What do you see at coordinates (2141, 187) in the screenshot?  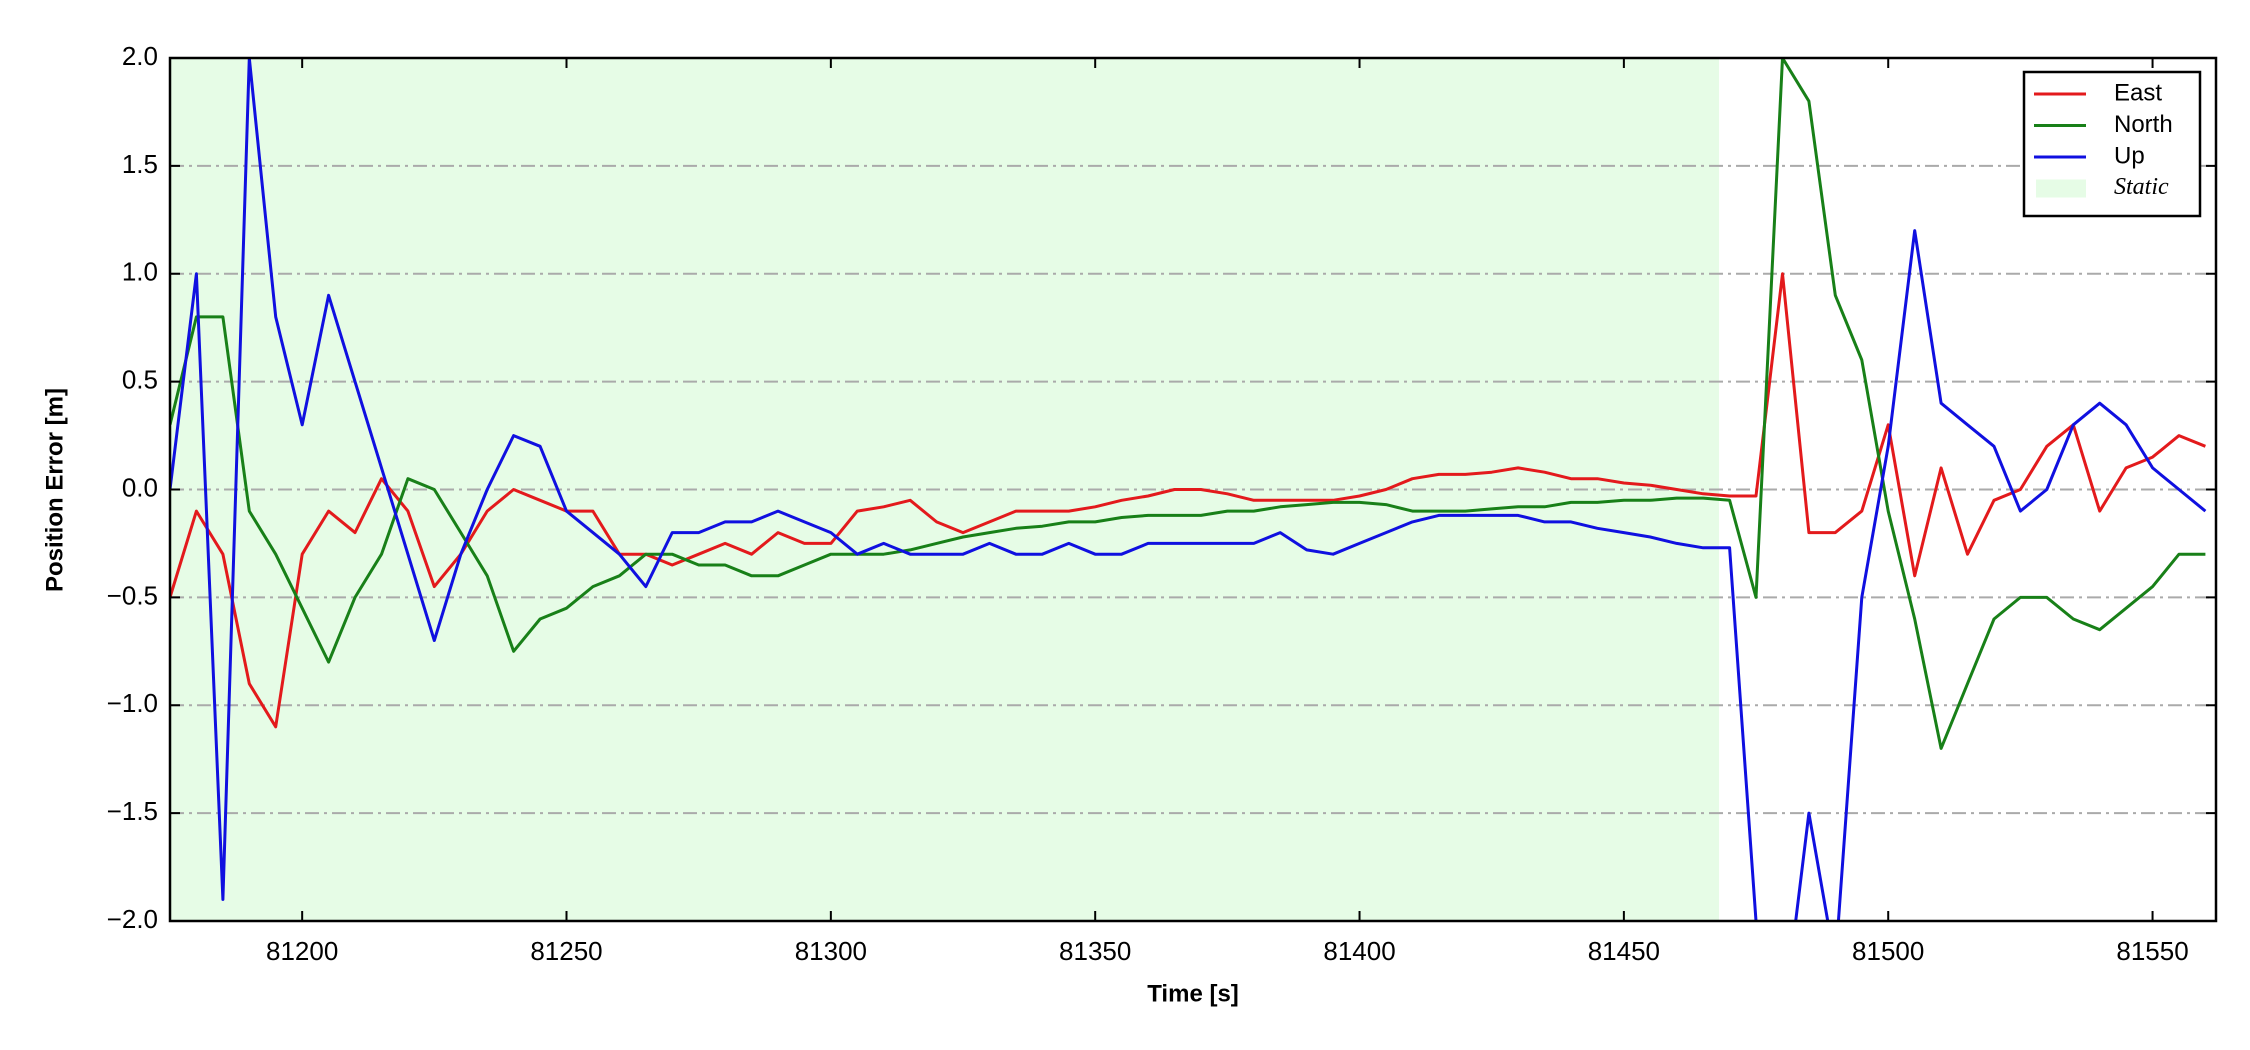 I see `legend-label: Static` at bounding box center [2141, 187].